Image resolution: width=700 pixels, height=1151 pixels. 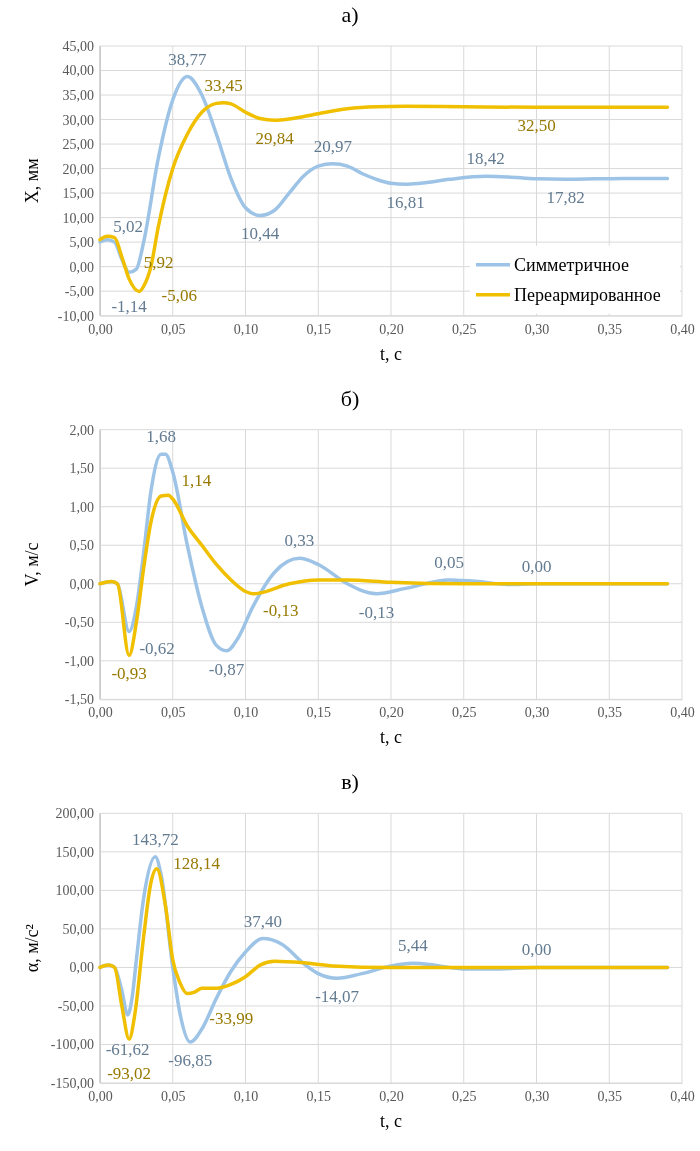 I want to click on y-tick-label: -100,00, so click(x=72, y=1045).